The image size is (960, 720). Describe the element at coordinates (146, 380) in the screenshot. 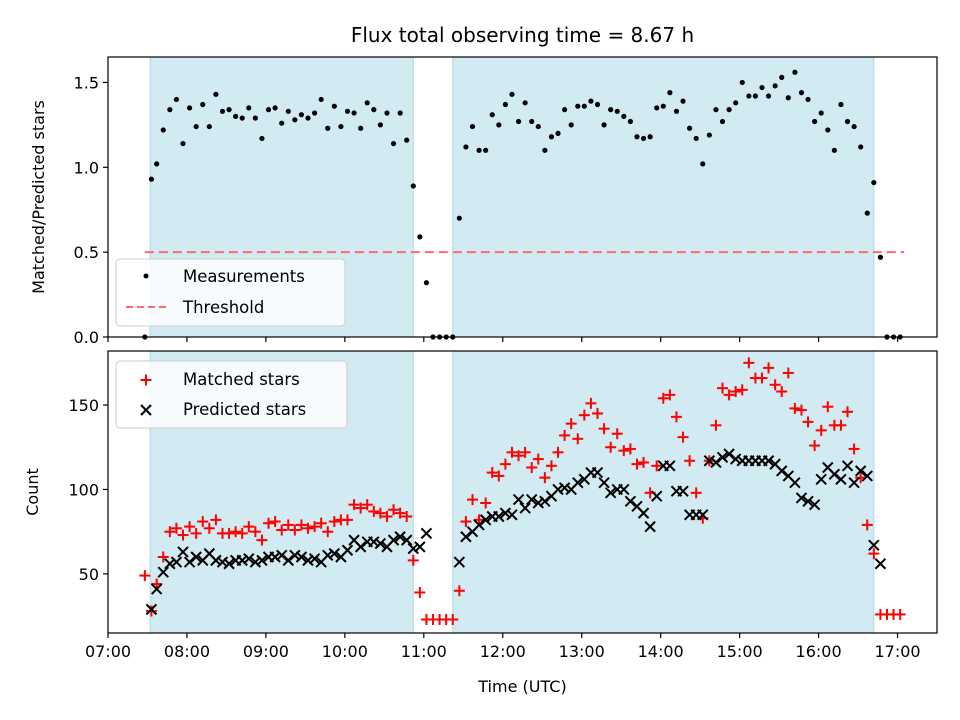

I see `legend-plus-marker` at that location.